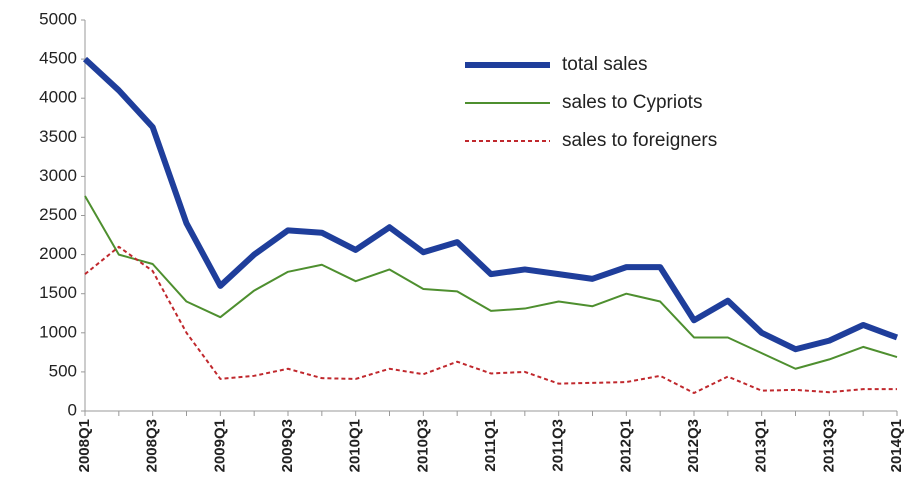  I want to click on x-tick-label: 2008Q1, so click(84, 445).